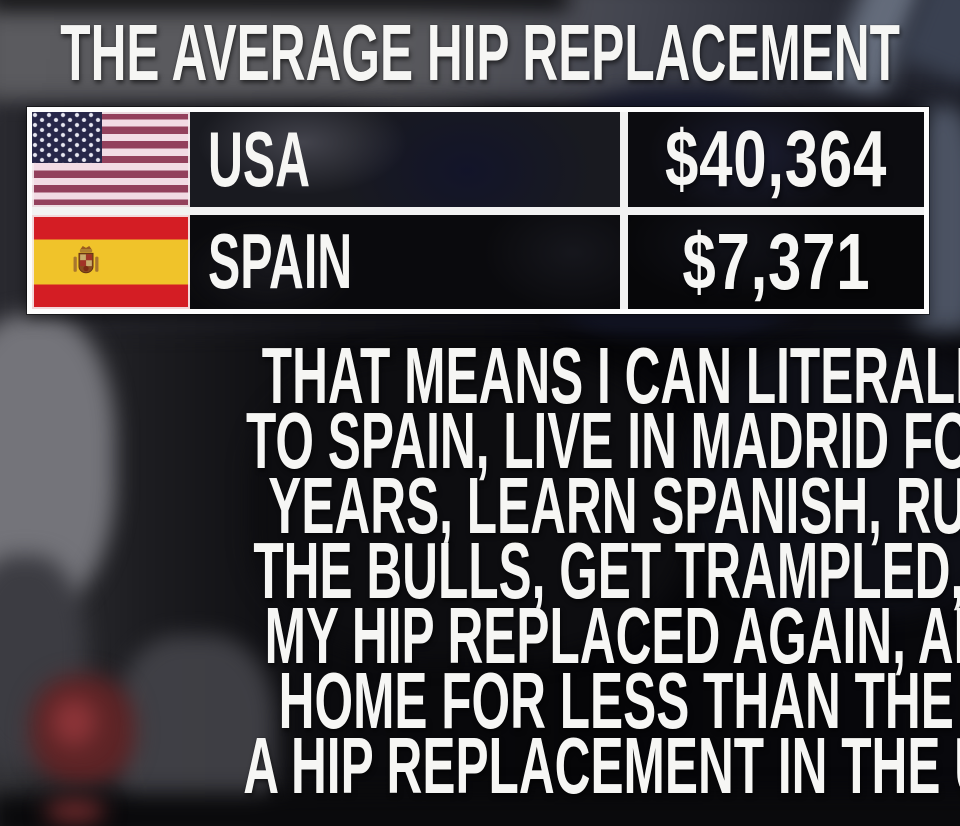 The width and height of the screenshot is (960, 826). What do you see at coordinates (280, 261) in the screenshot?
I see `country-label-spain: SPAIN` at bounding box center [280, 261].